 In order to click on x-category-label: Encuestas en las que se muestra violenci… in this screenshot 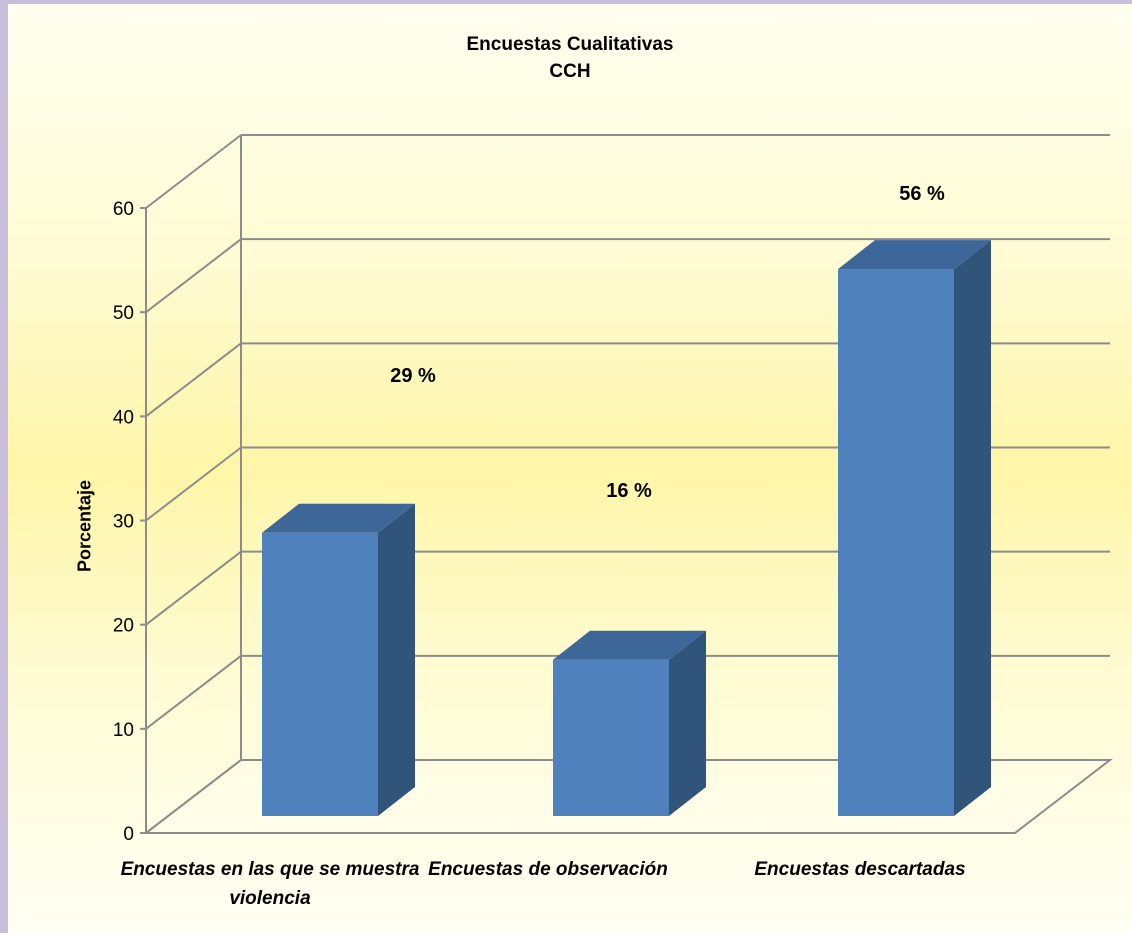, I will do `click(270, 884)`.